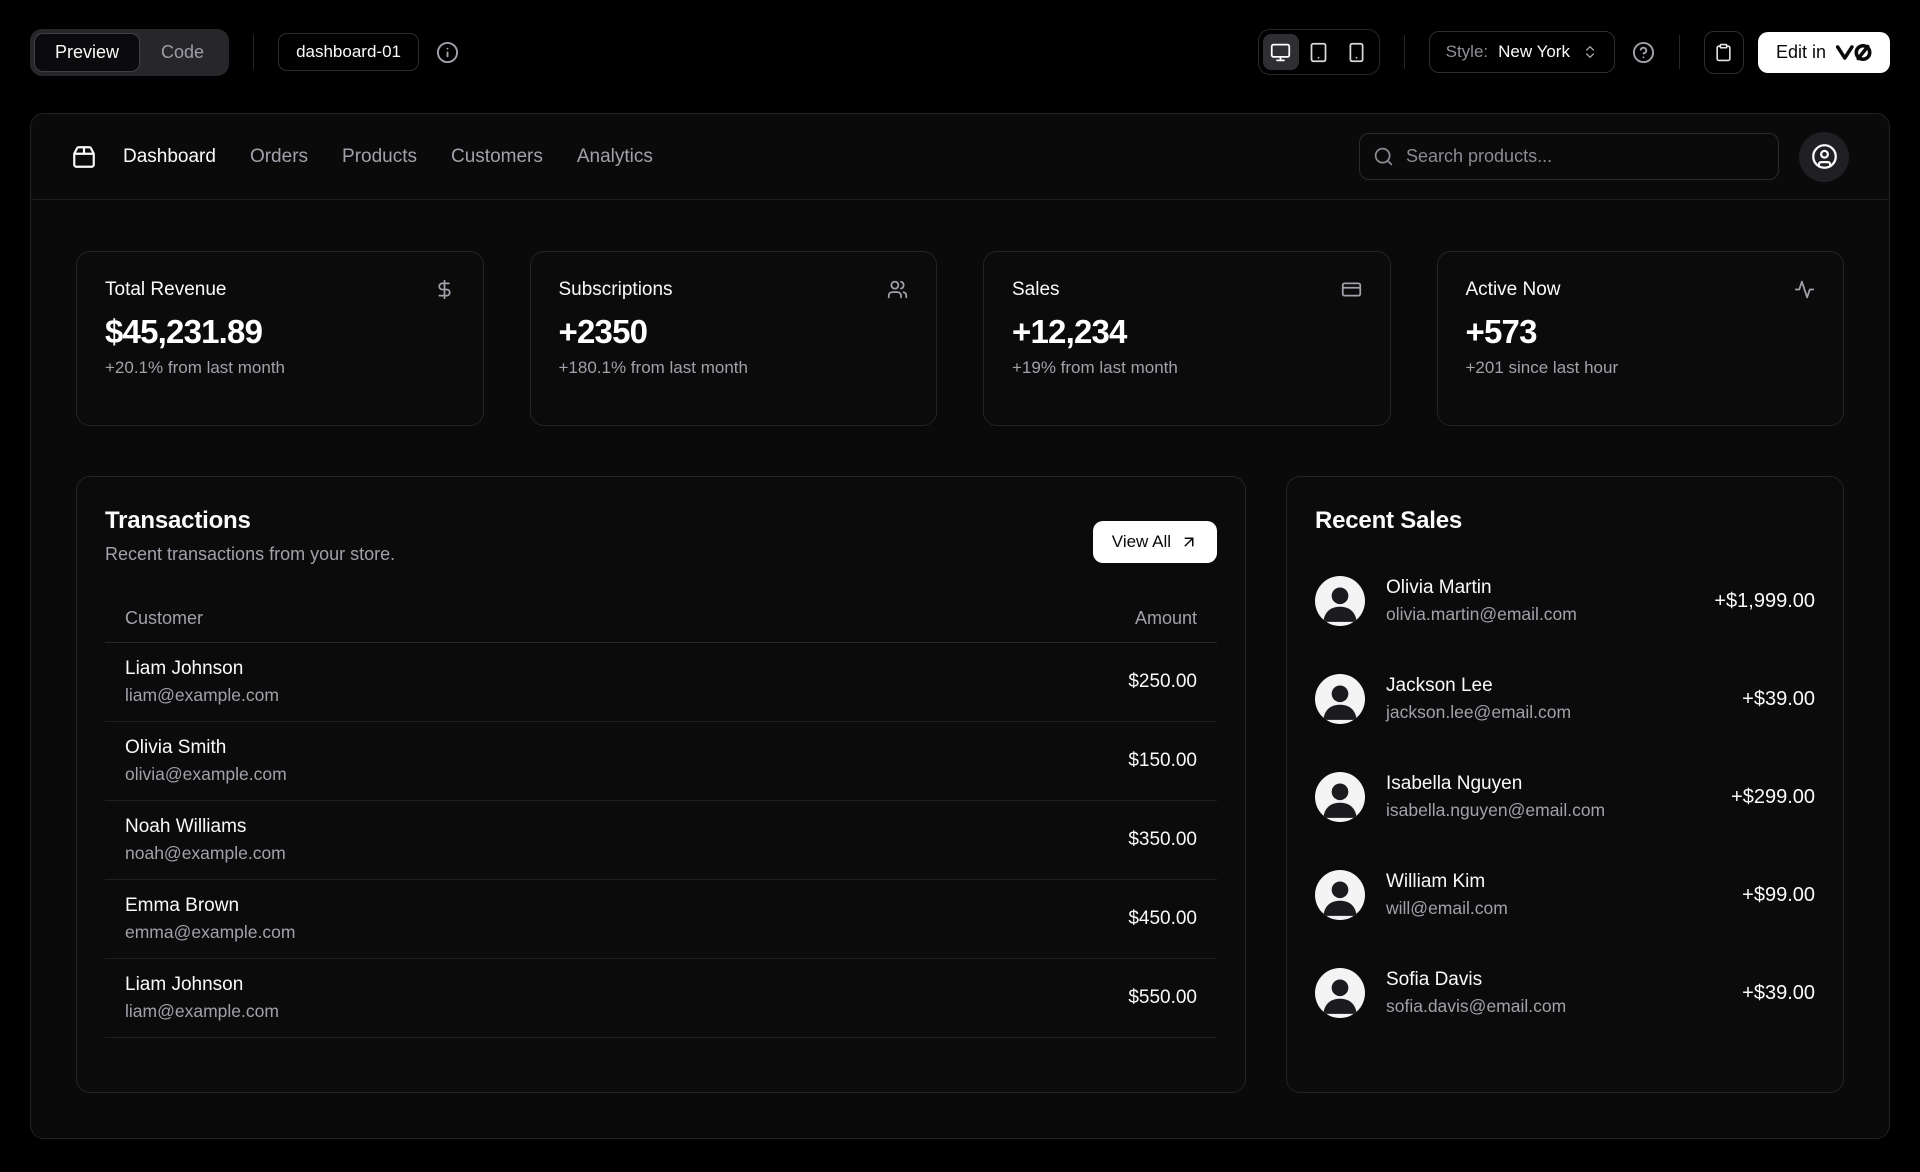 Image resolution: width=1920 pixels, height=1172 pixels. Describe the element at coordinates (178, 520) in the screenshot. I see `transactions-title: Transactions` at that location.